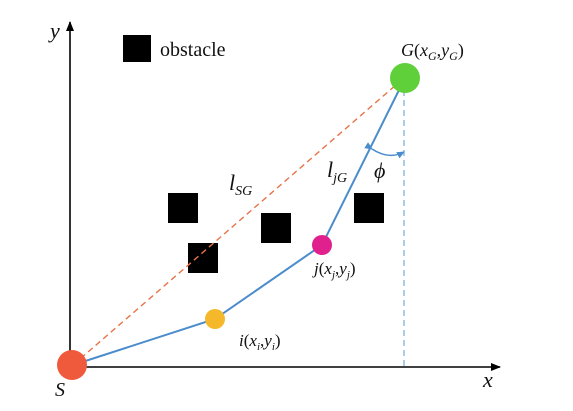 The height and width of the screenshot is (411, 573). I want to click on waypoint-i-label: i(xi,yi), so click(260, 342).